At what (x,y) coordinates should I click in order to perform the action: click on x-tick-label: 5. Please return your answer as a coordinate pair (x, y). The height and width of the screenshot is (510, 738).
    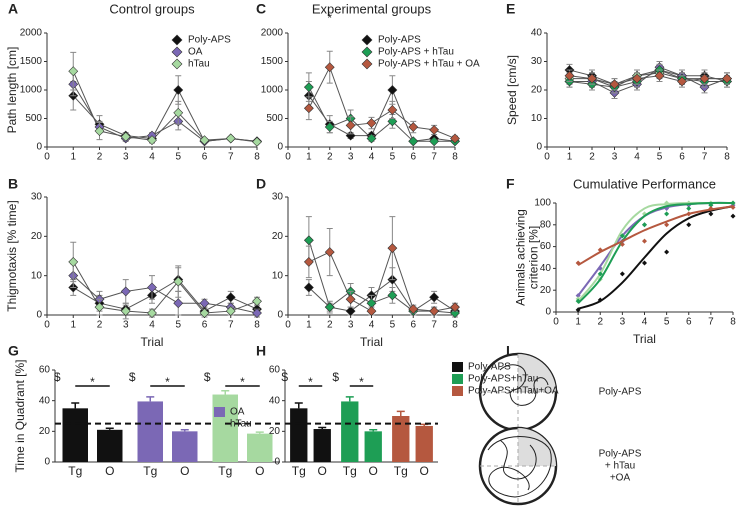
    Looking at the image, I should click on (660, 157).